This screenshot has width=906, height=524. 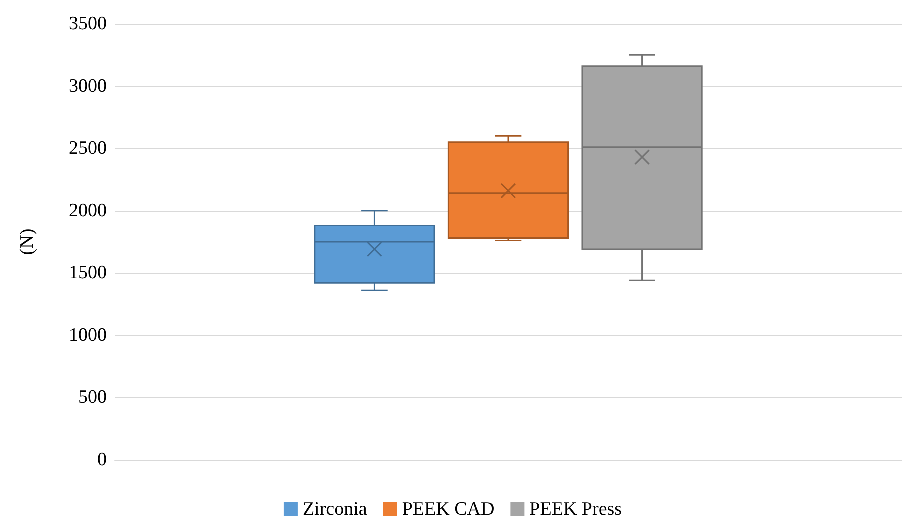 I want to click on y-tick-label: 1500, so click(x=88, y=273).